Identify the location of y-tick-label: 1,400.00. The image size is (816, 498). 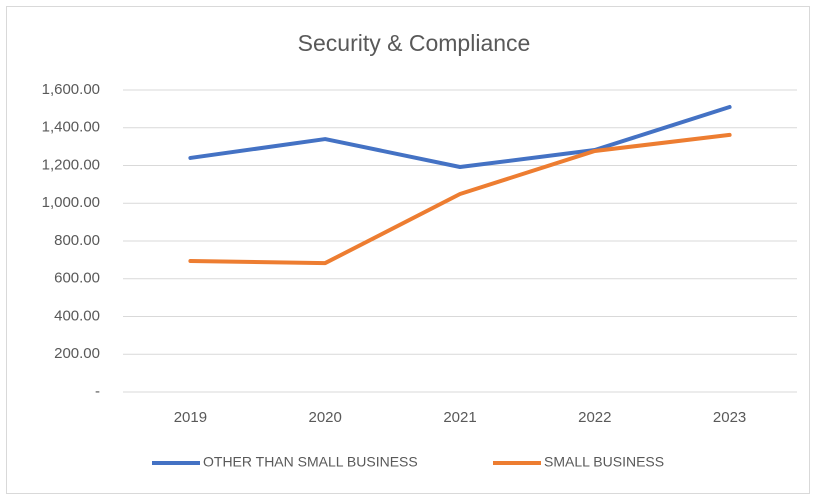
(71, 127).